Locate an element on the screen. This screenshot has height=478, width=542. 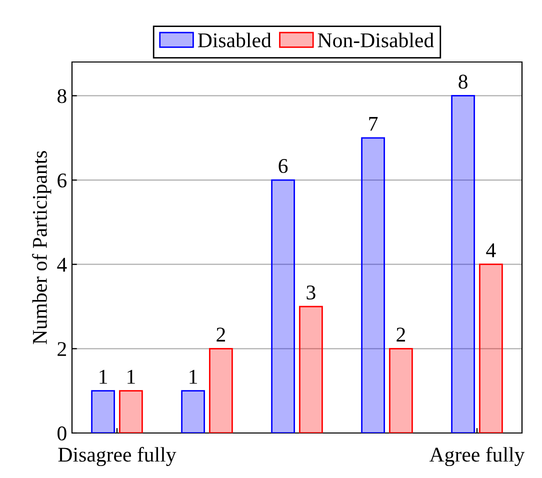
legend-label: Non-Disabled is located at coordinates (376, 40).